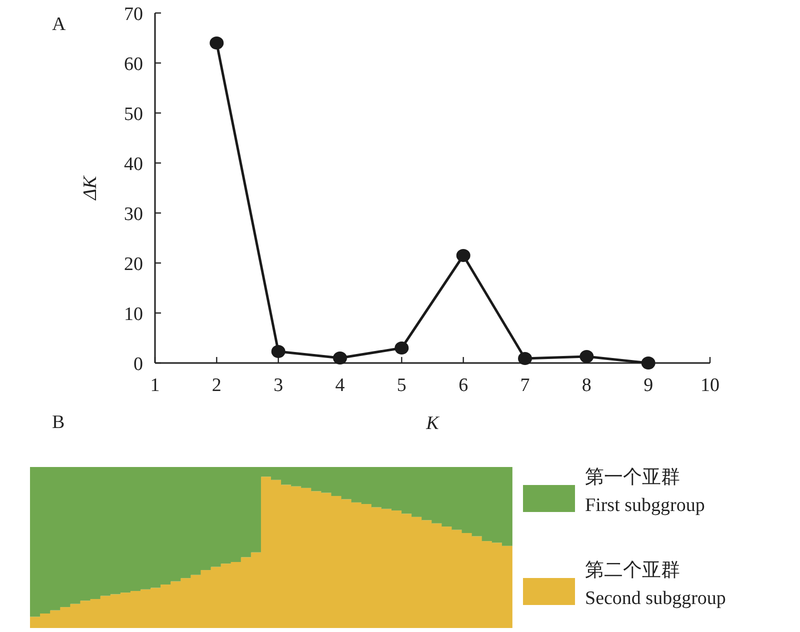 Image resolution: width=800 pixels, height=632 pixels. Describe the element at coordinates (133, 314) in the screenshot. I see `y-tick-label: 10` at that location.